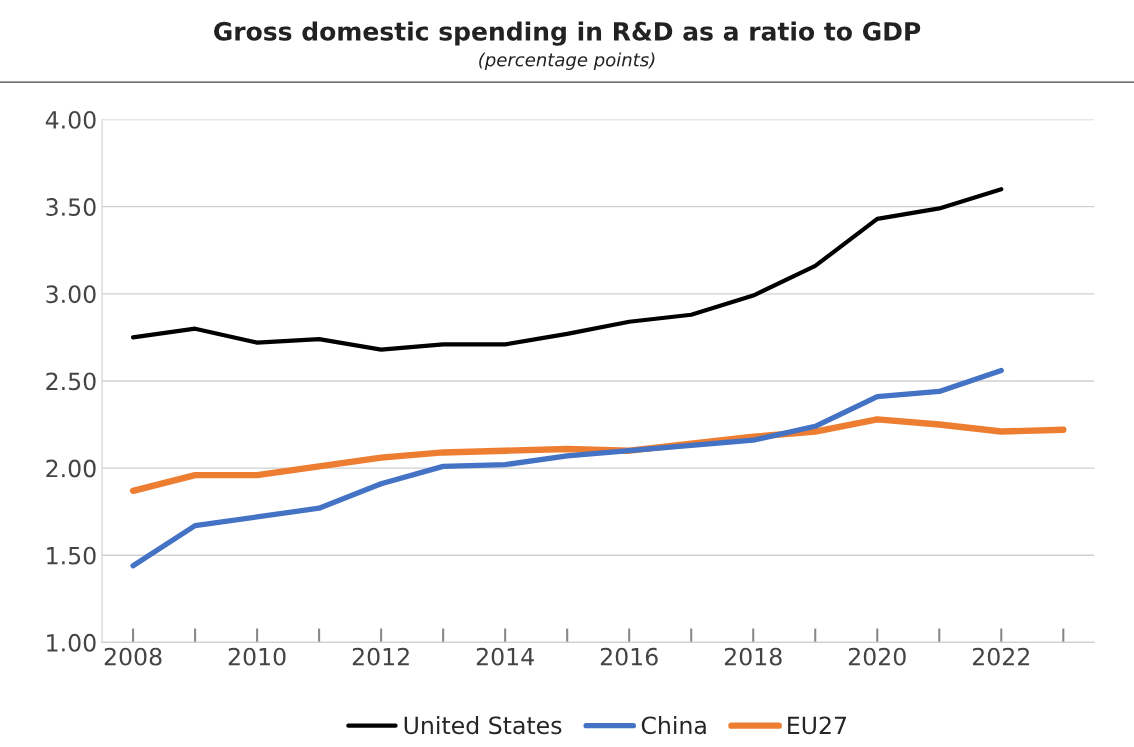 The height and width of the screenshot is (747, 1134). What do you see at coordinates (629, 656) in the screenshot?
I see `x-tick-label: 2016` at bounding box center [629, 656].